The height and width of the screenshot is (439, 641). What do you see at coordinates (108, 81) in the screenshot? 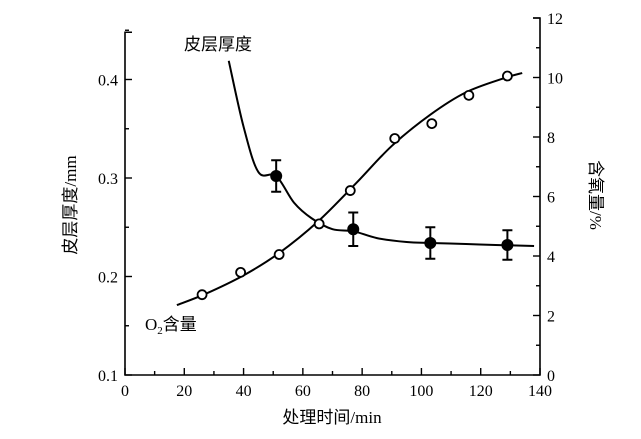
I see `y-left-tick-label: 0.4` at bounding box center [108, 81].